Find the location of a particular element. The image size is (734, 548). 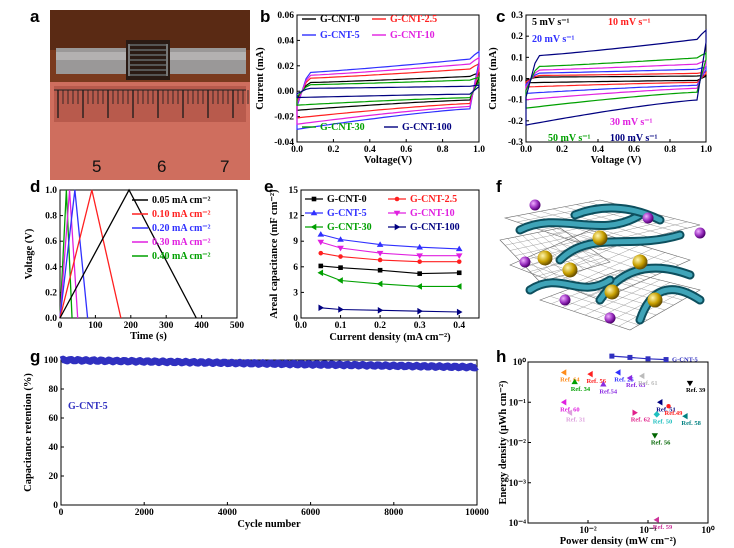

y-tick-label: 0.06 is located at coordinates (285, 16).